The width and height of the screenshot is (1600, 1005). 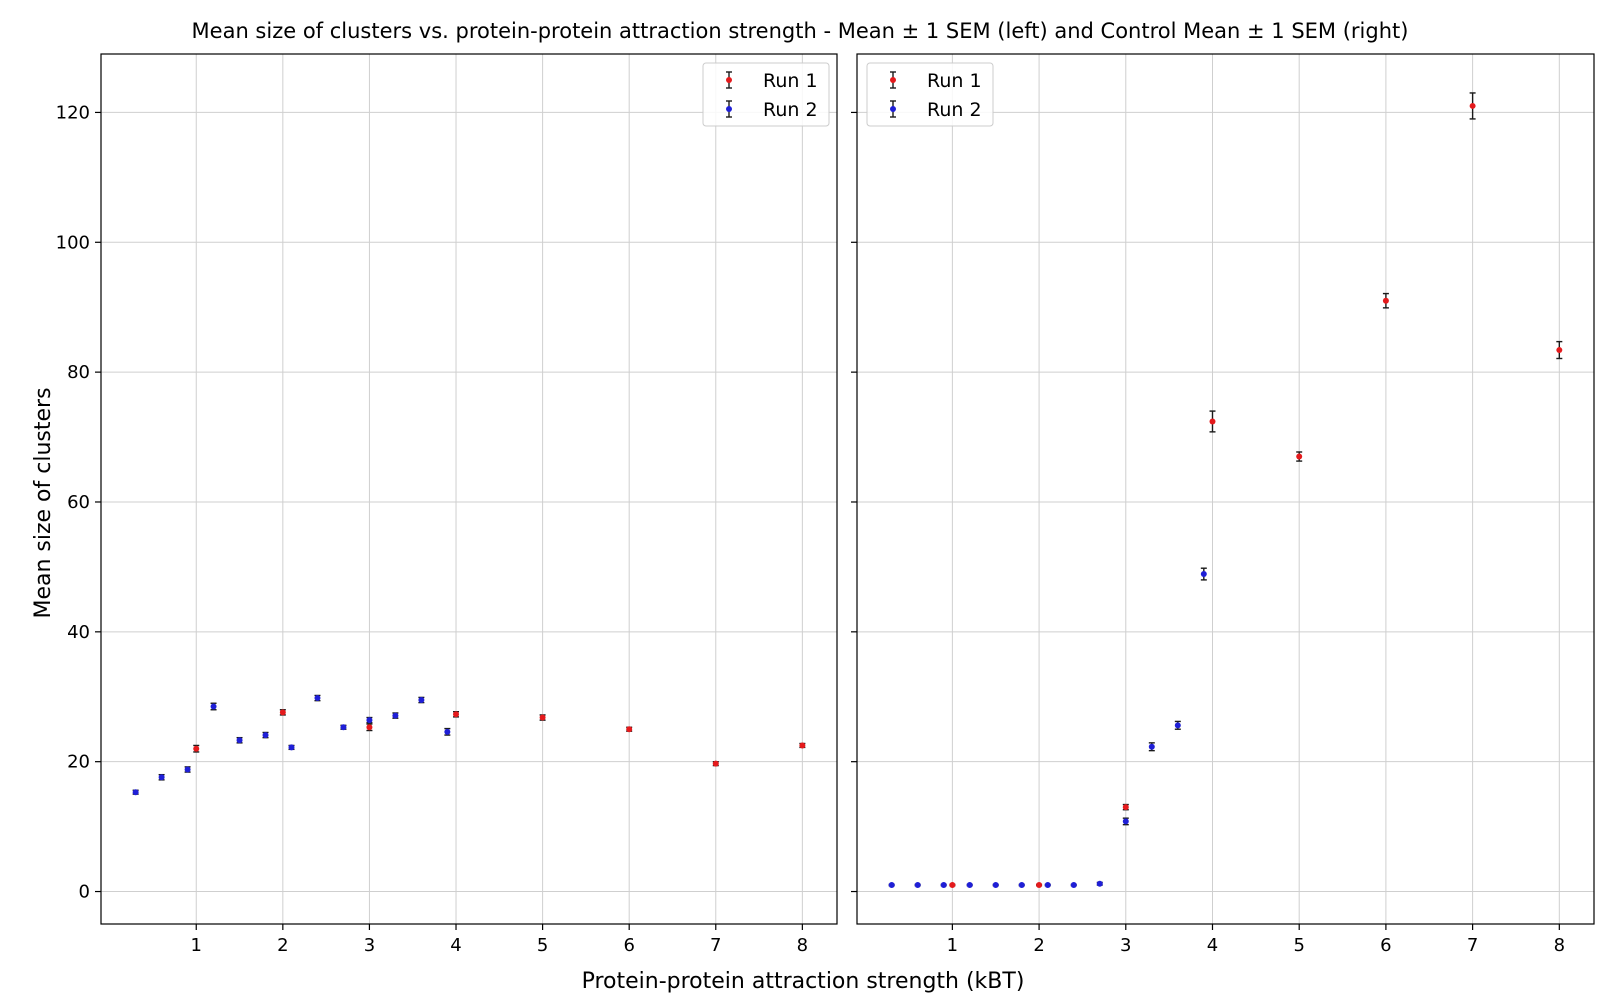 I want to click on y-tick-label: 0, so click(x=84, y=892).